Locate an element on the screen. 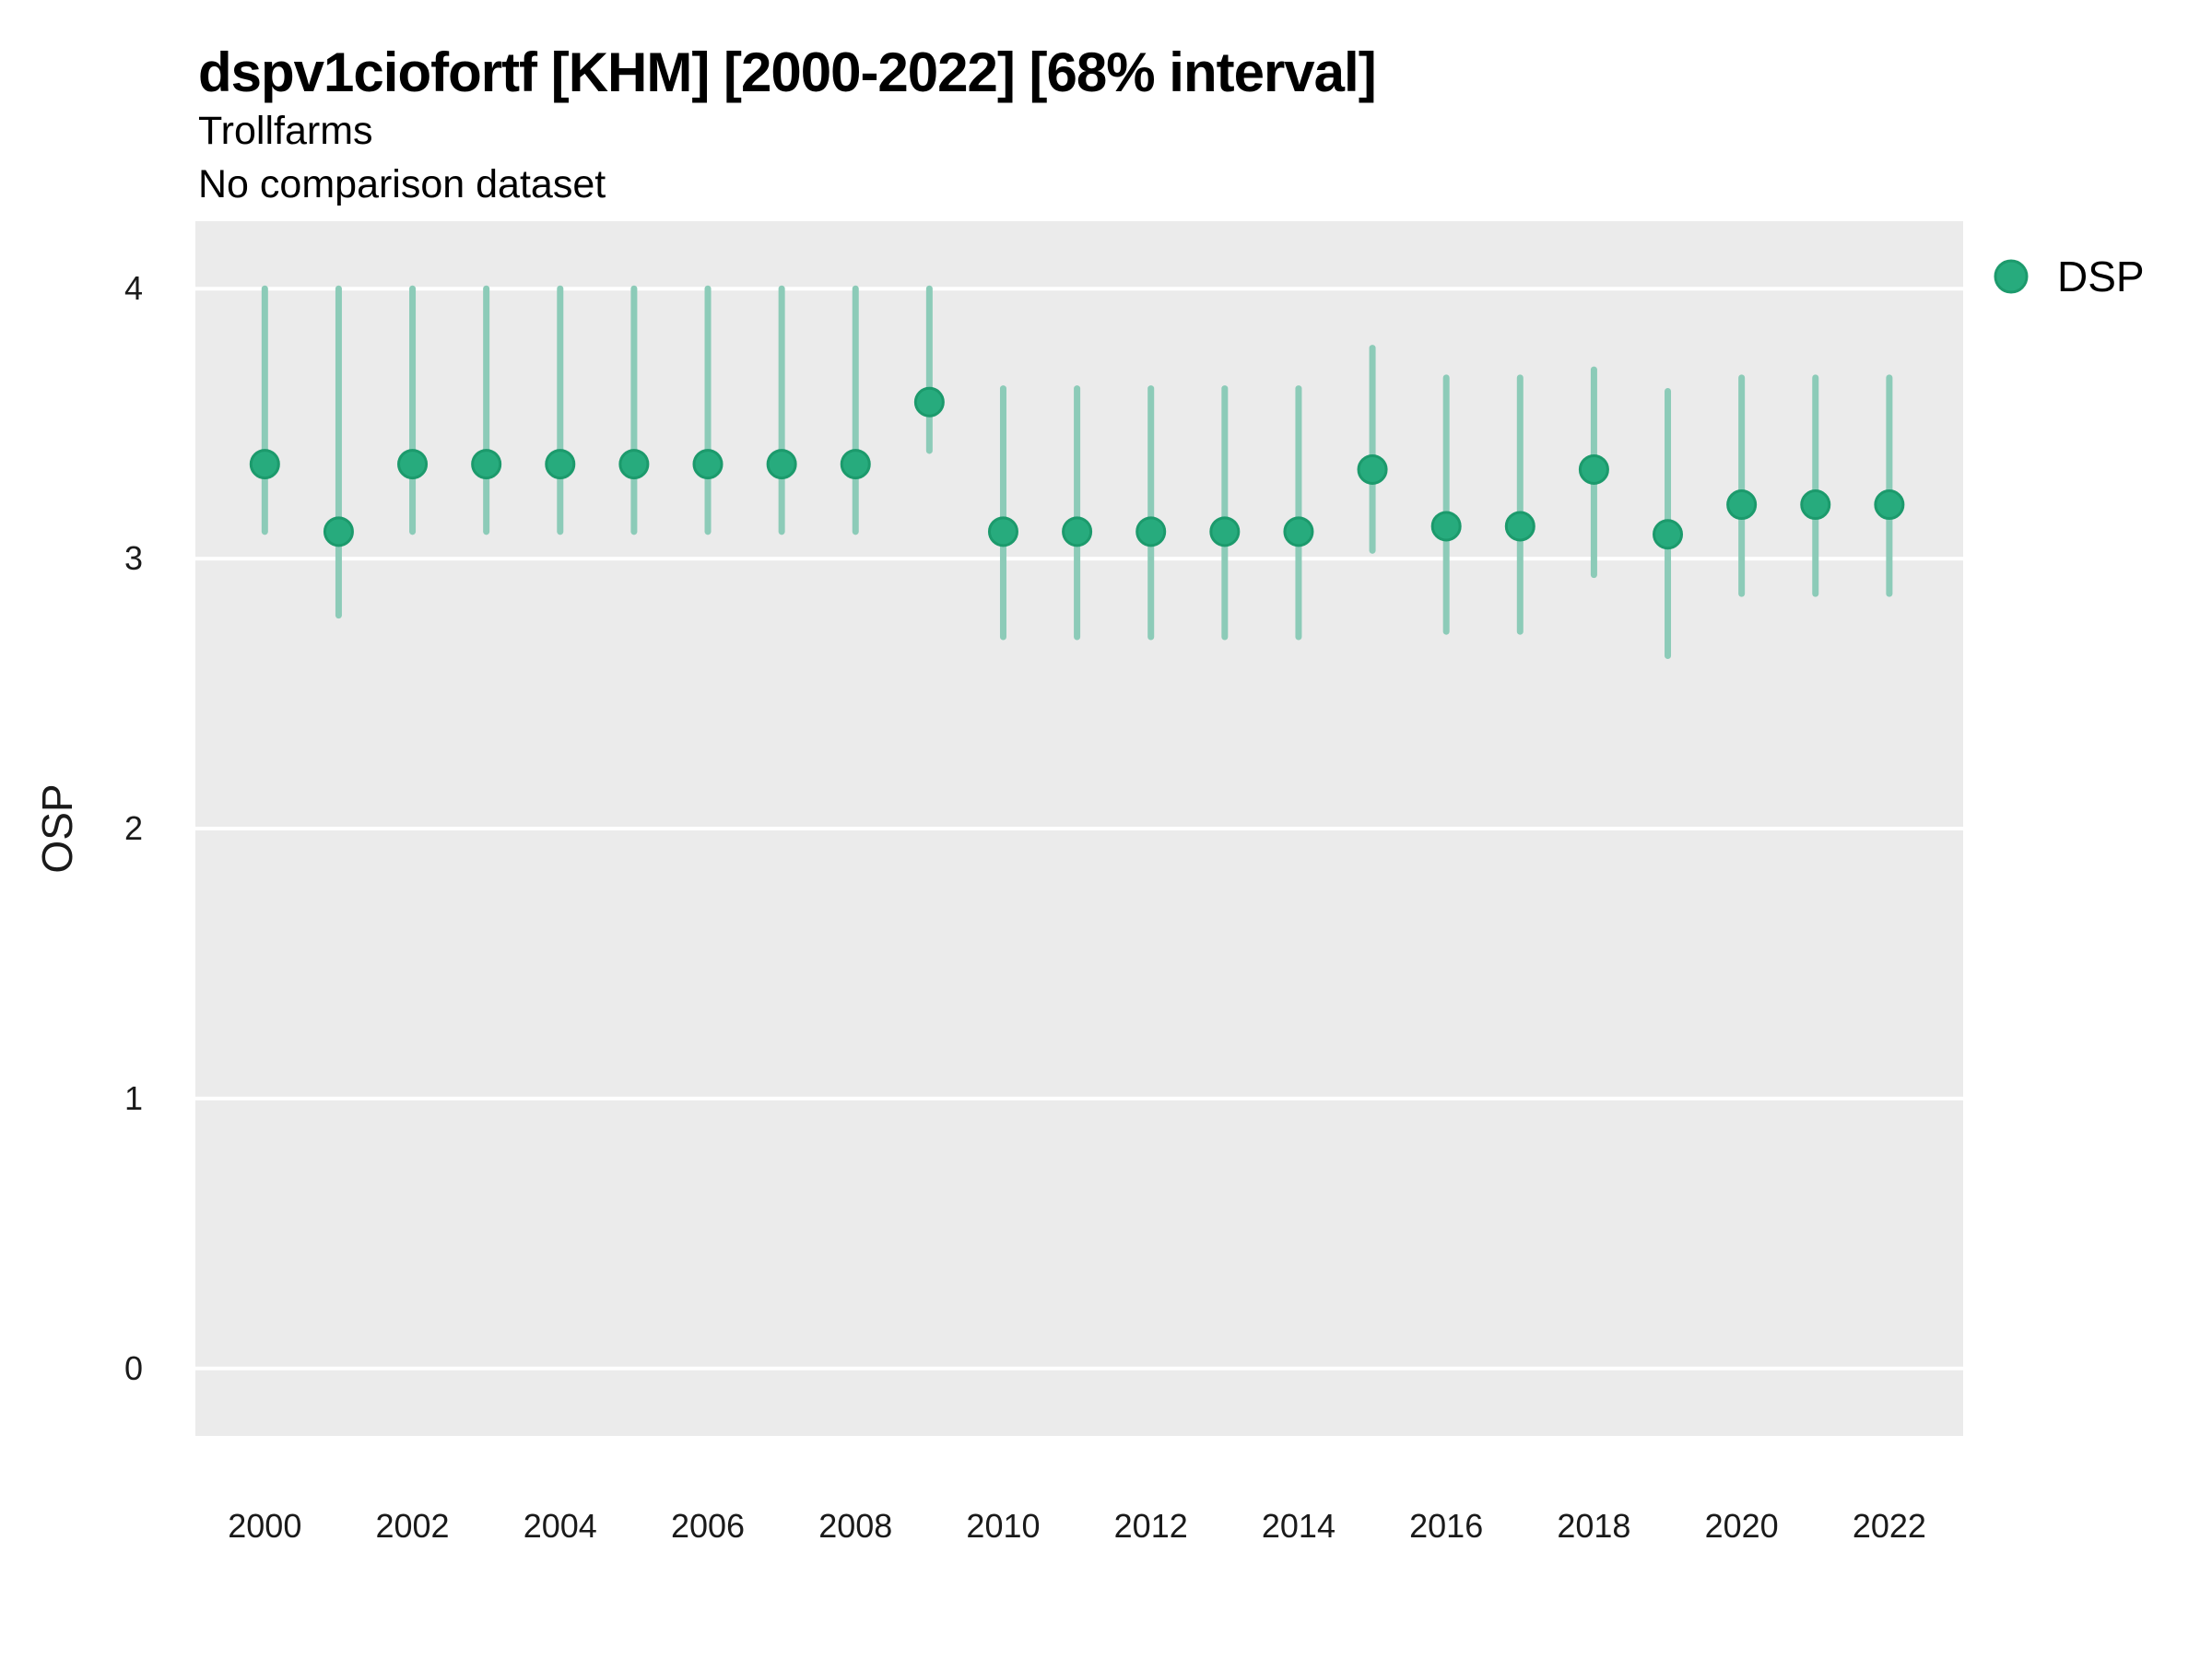 The height and width of the screenshot is (1659, 2212). data-point-2002 is located at coordinates (413, 464).